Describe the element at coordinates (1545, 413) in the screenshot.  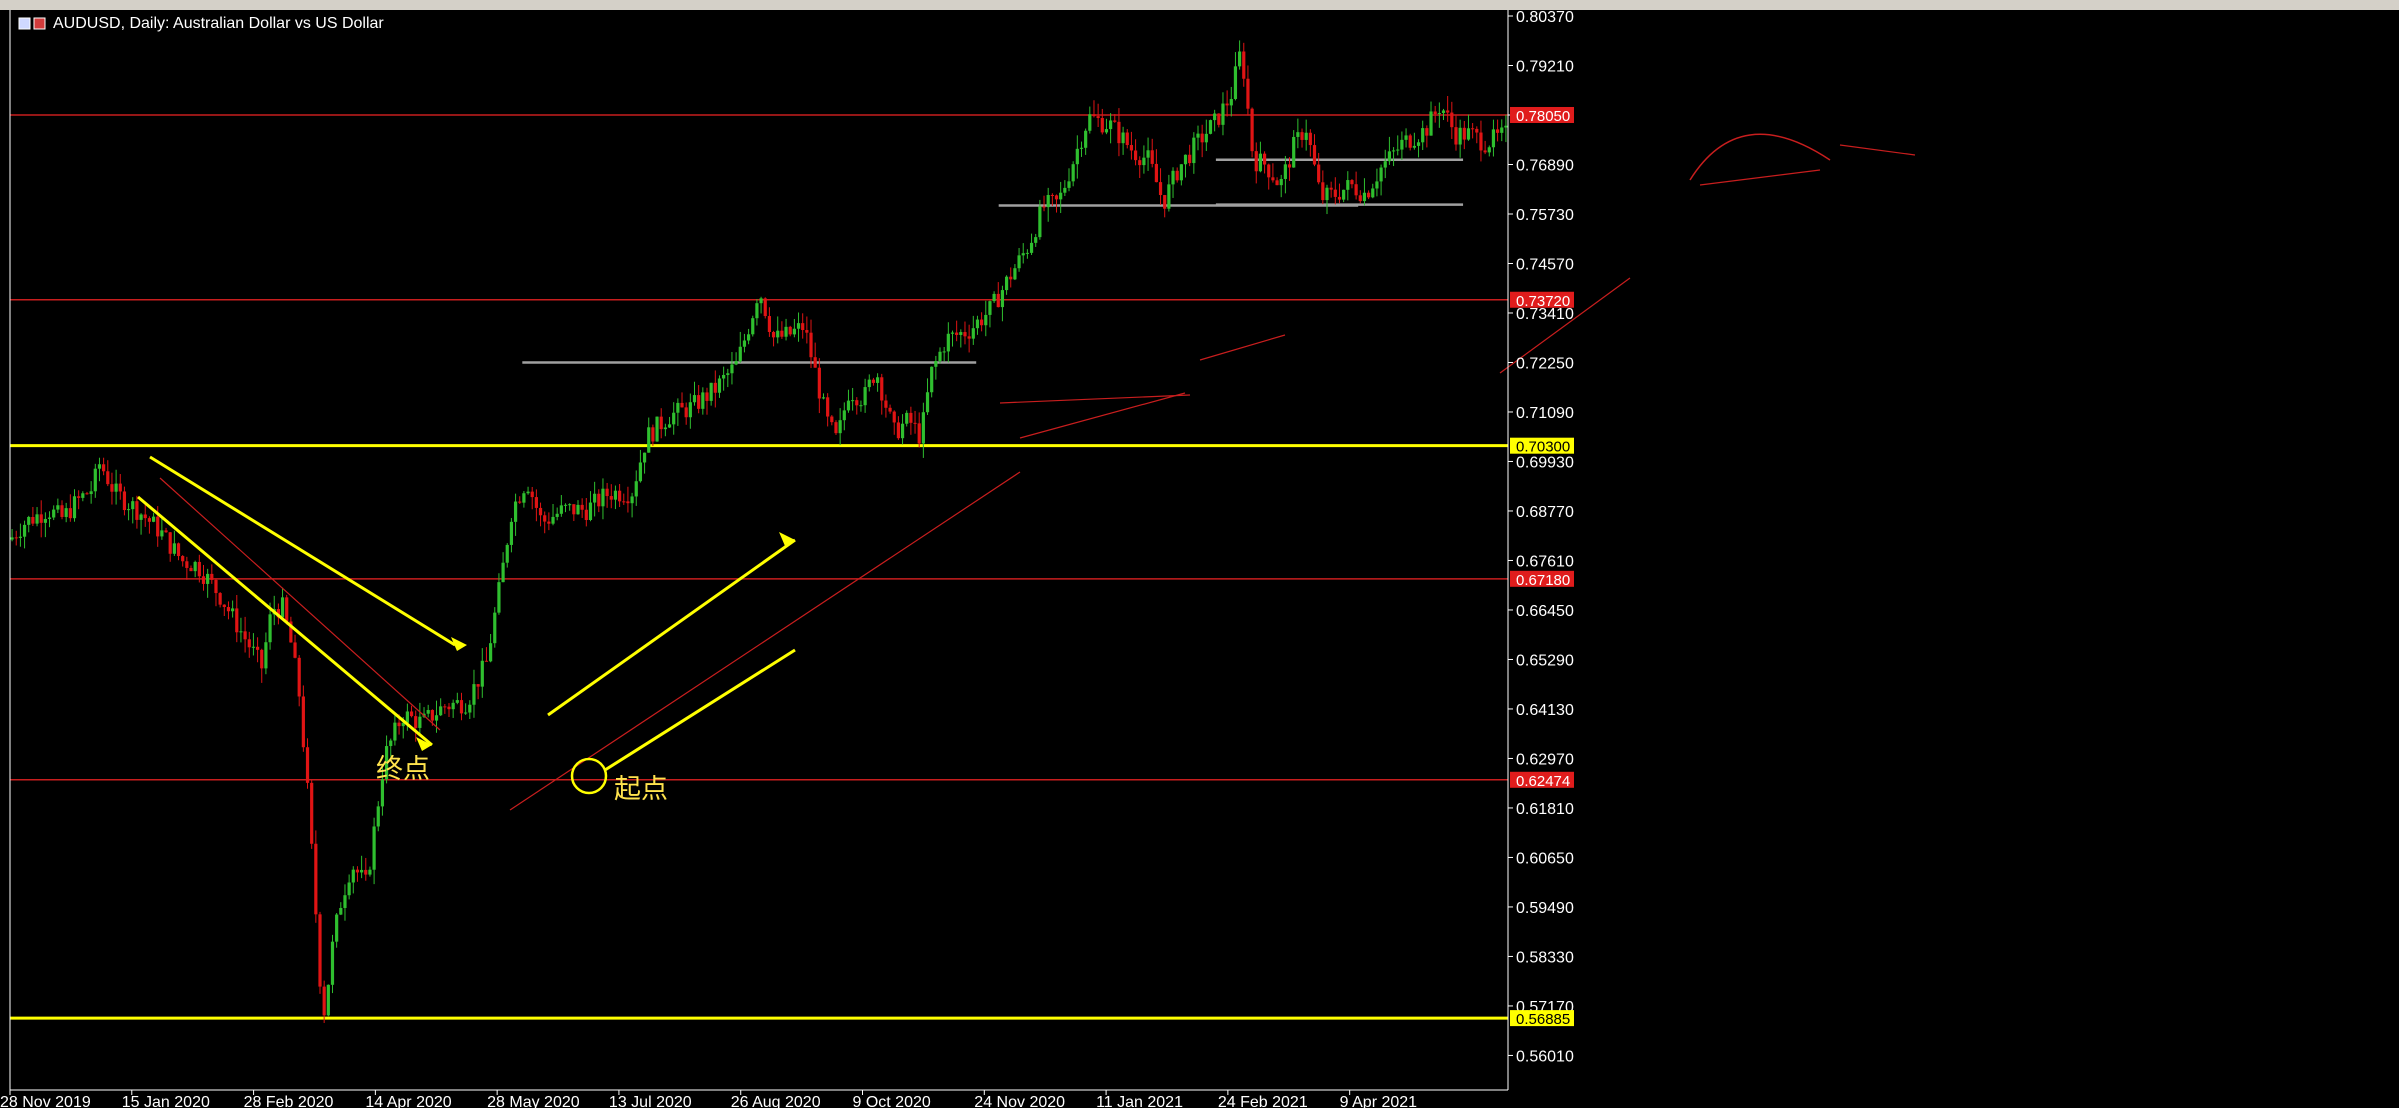
I see `y-tick-label: 0.71090` at that location.